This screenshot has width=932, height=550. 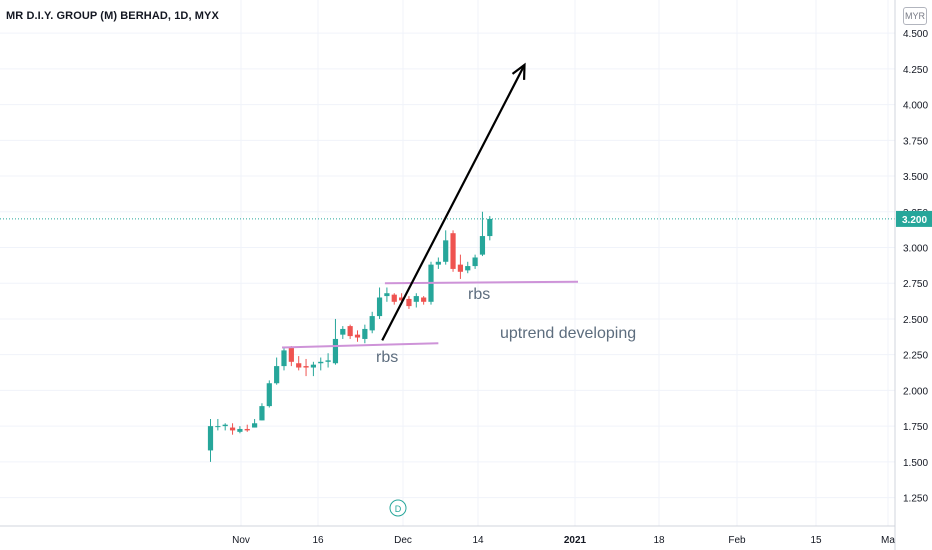 I want to click on price-tick-label: 1.750, so click(x=915, y=427).